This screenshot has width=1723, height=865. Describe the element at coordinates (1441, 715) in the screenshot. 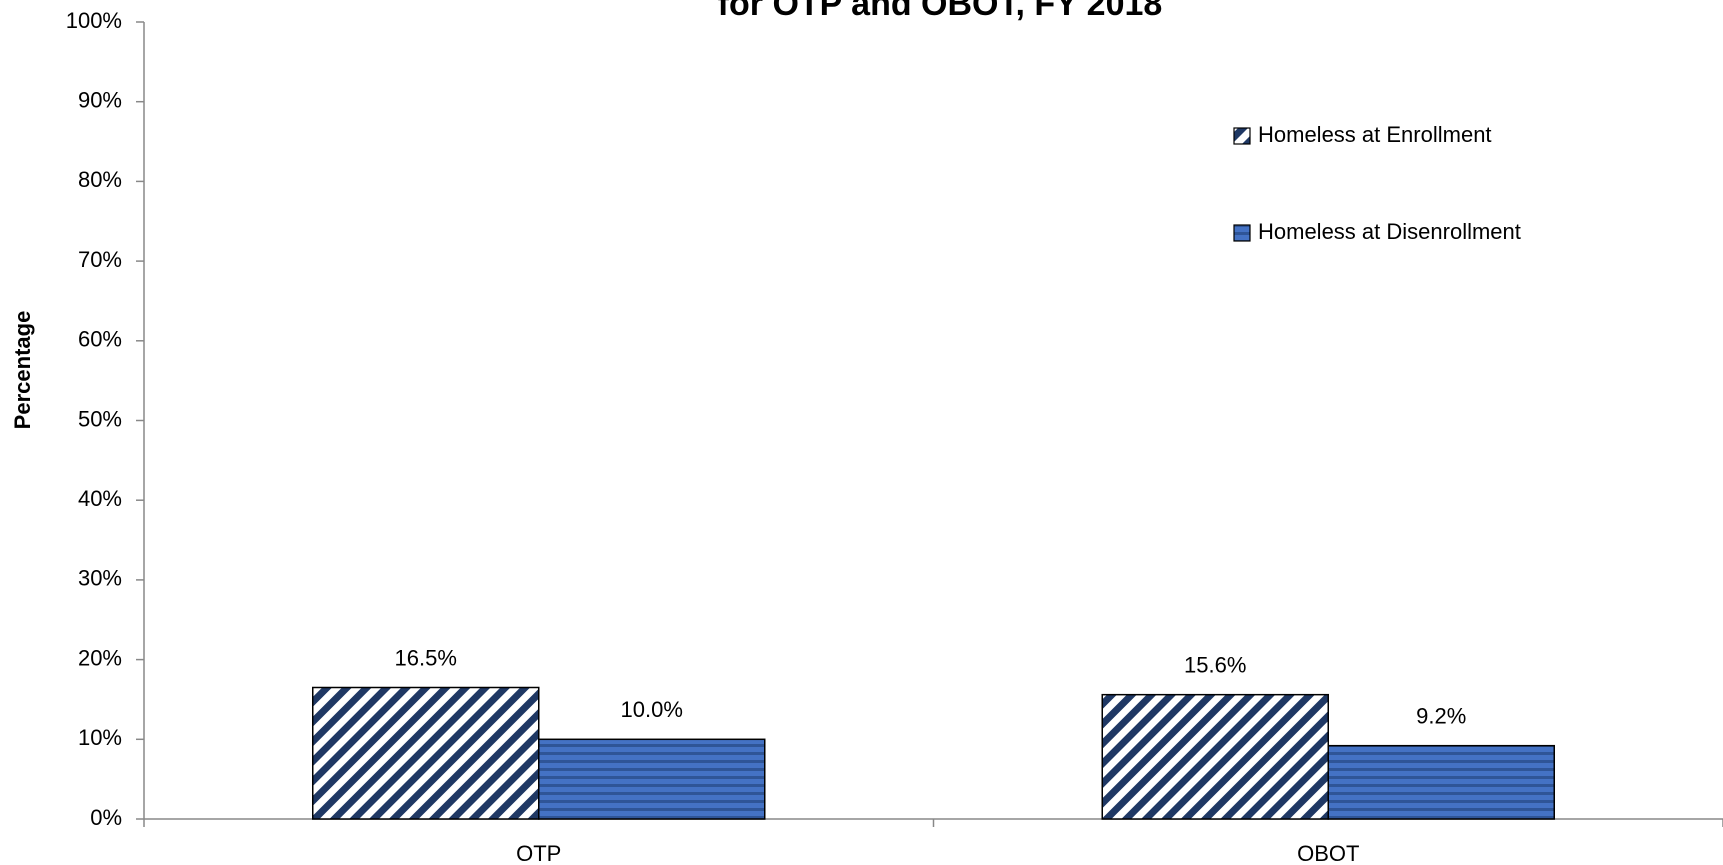

I see `data-label: 9.2%` at that location.